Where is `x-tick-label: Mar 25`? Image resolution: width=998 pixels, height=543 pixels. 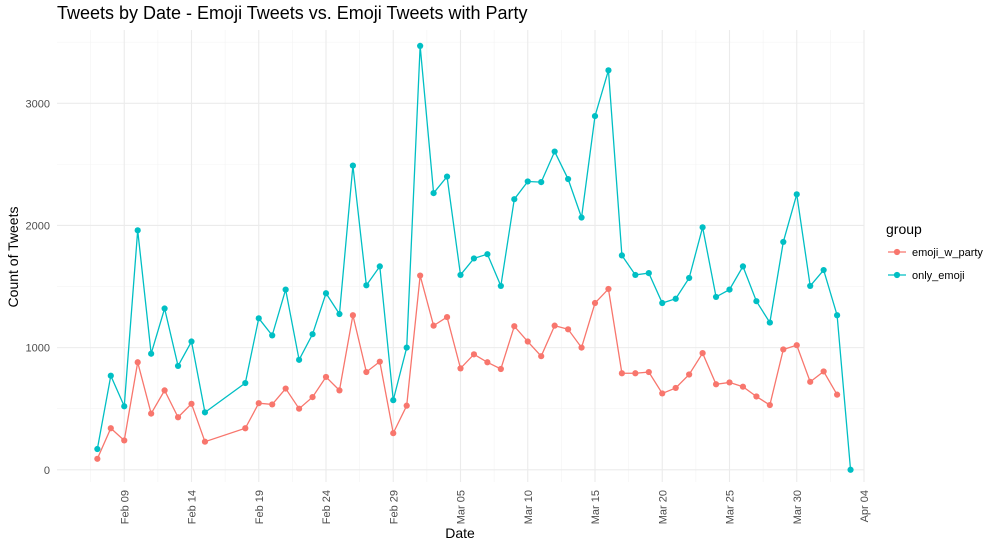
x-tick-label: Mar 25 is located at coordinates (731, 507).